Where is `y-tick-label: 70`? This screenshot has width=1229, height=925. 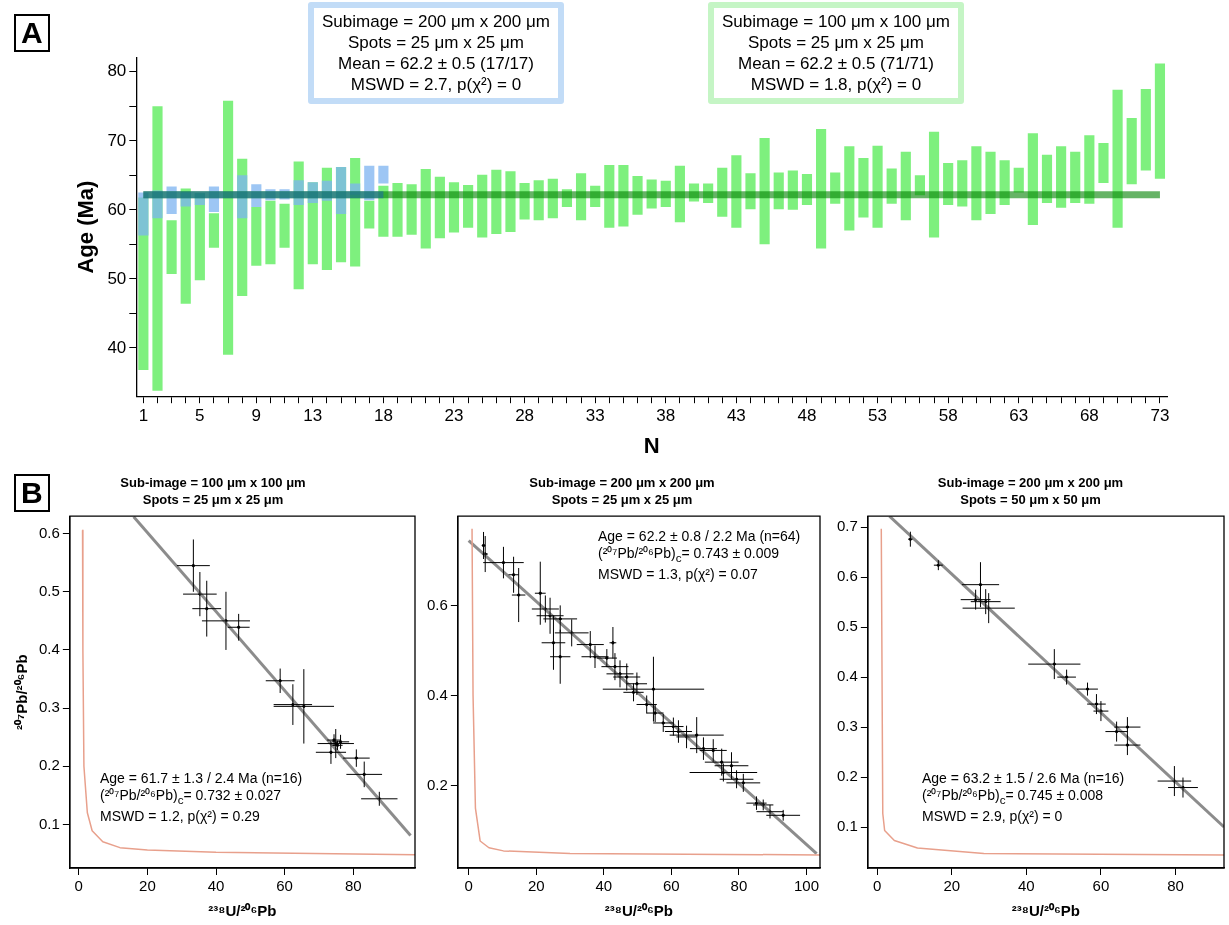 y-tick-label: 70 is located at coordinates (117, 140).